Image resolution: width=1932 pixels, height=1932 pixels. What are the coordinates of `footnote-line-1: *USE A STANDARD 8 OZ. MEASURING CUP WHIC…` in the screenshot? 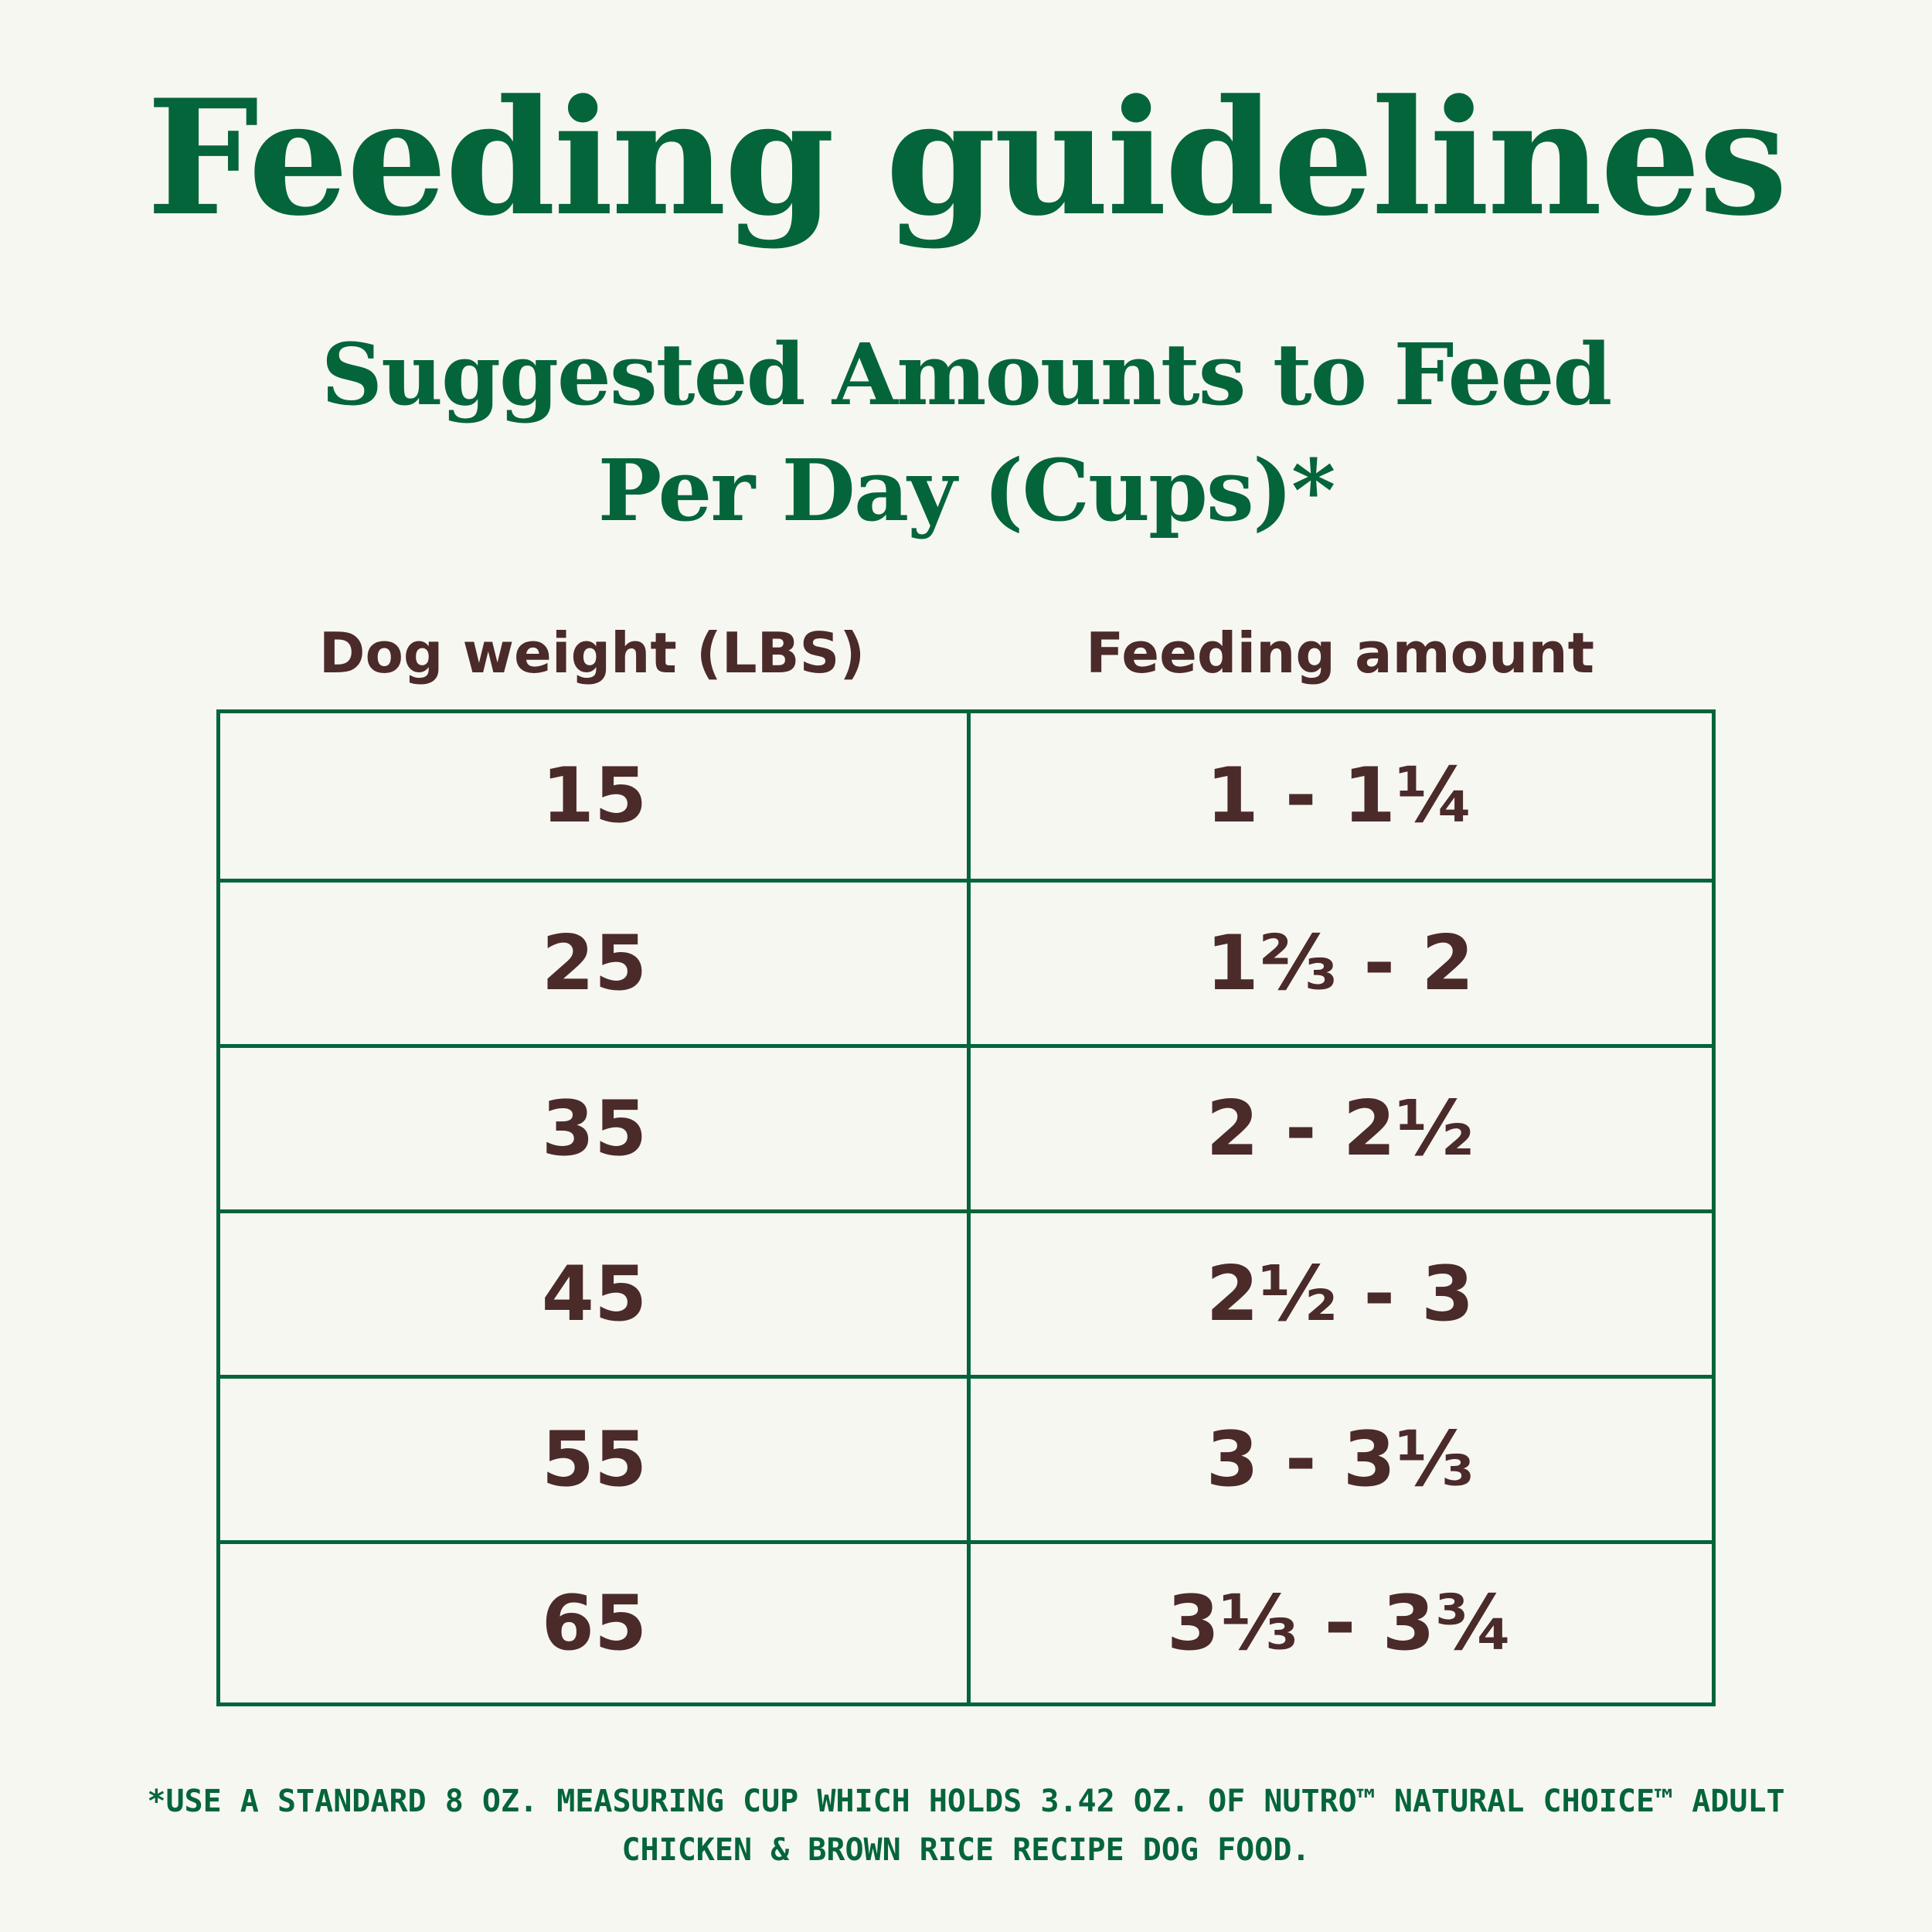 It's located at (966, 1801).